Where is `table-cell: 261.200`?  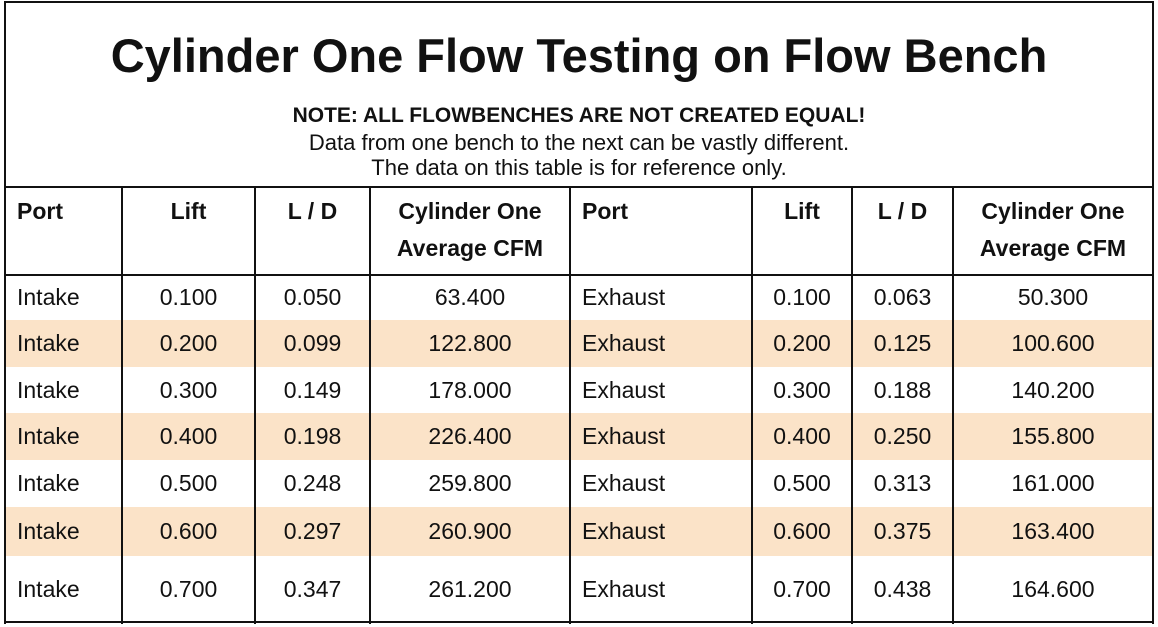 table-cell: 261.200 is located at coordinates (470, 588).